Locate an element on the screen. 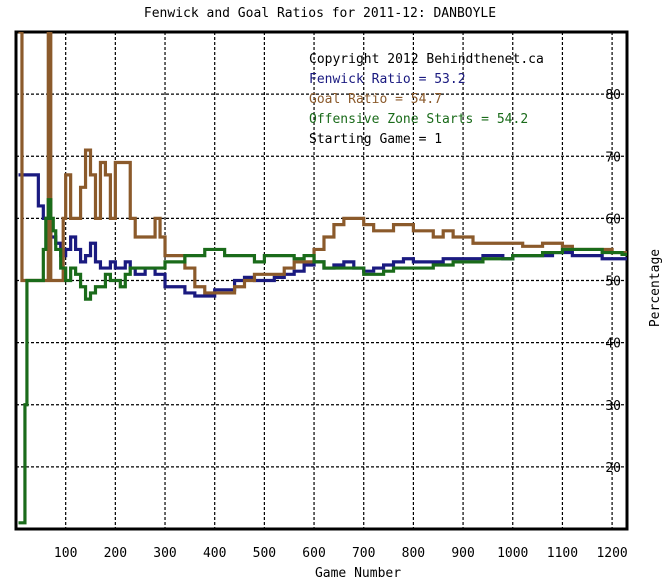 Image resolution: width=665 pixels, height=580 pixels. y-tick-label: 30 is located at coordinates (613, 406).